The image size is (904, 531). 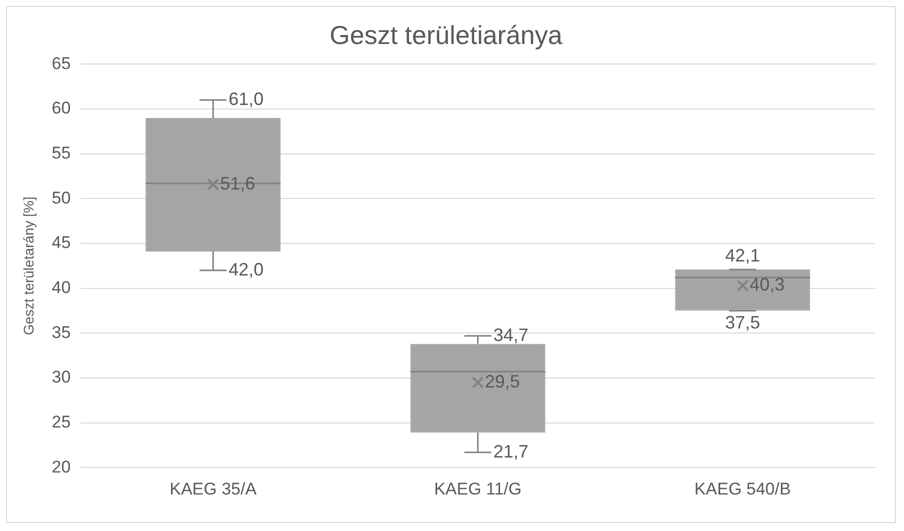 I want to click on y-axis-title: Geszt területarány [%], so click(x=28, y=266).